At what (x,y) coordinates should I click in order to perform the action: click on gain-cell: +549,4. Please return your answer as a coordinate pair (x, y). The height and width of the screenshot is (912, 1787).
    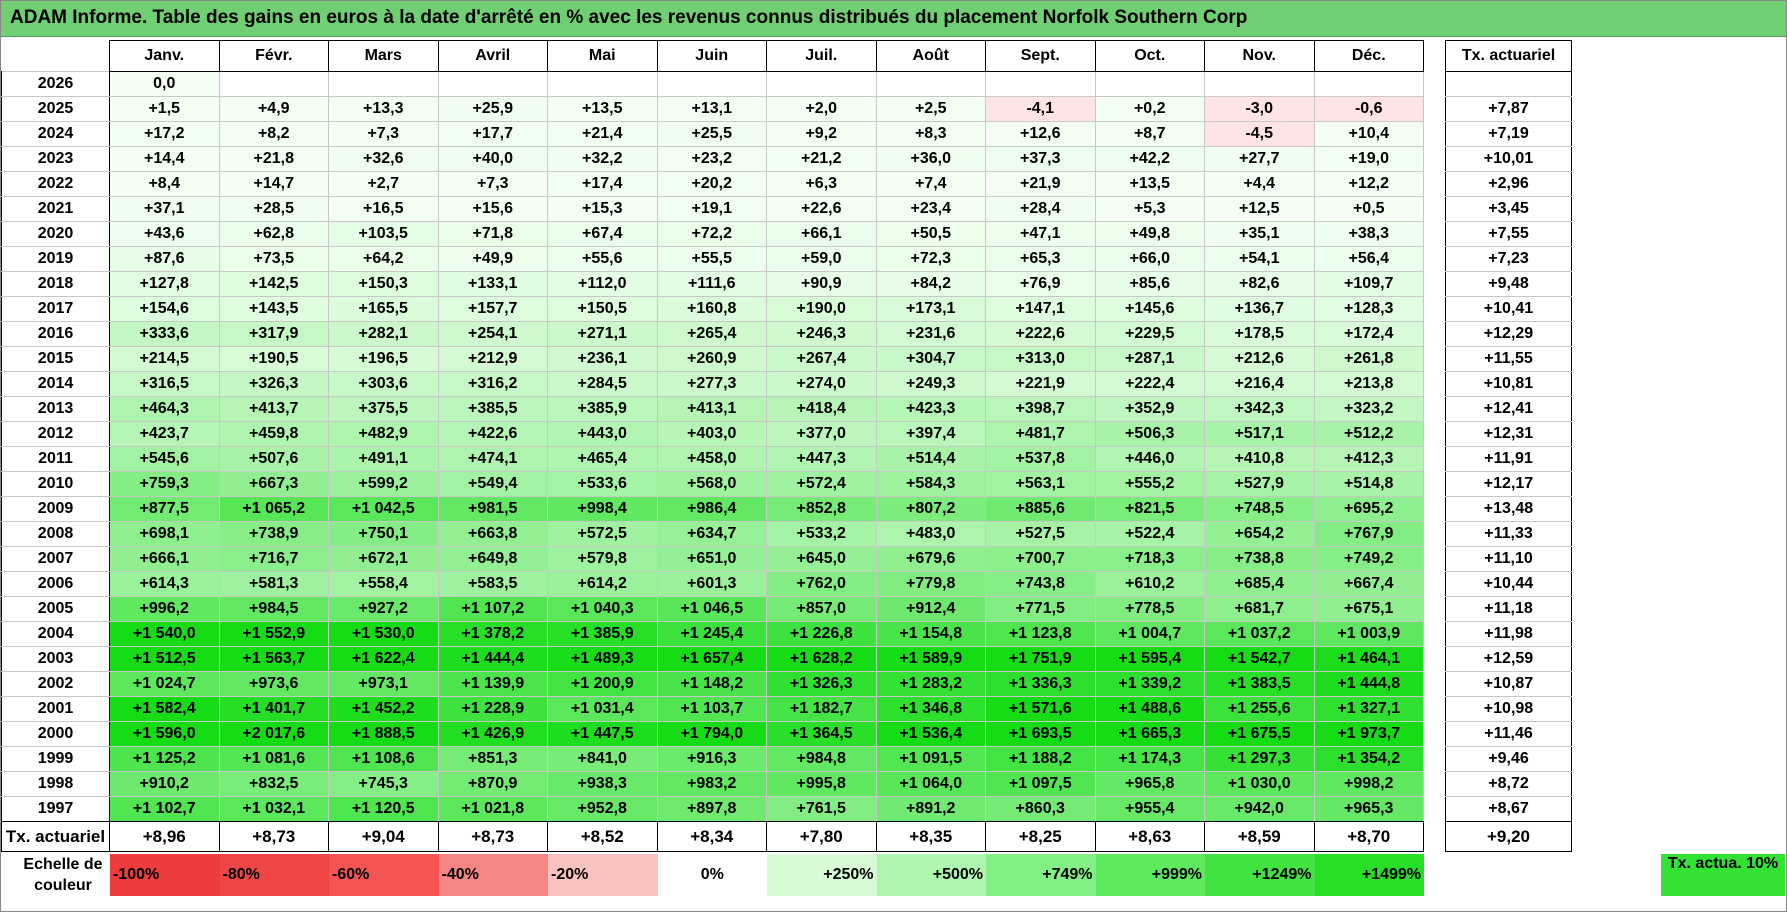
    Looking at the image, I should click on (492, 484).